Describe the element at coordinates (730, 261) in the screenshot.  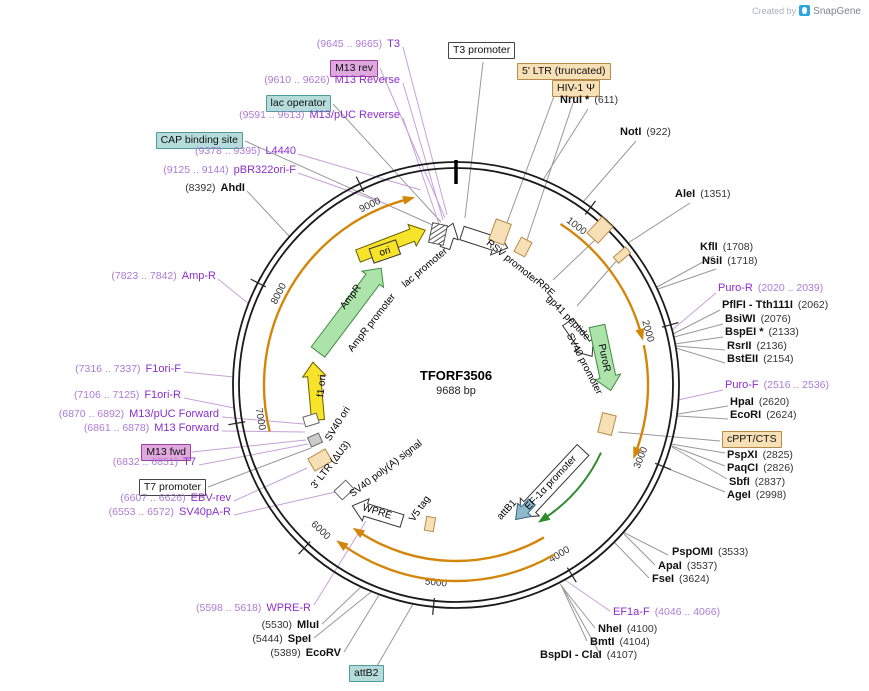
I see `callout-nsii: NsiI (1718)` at that location.